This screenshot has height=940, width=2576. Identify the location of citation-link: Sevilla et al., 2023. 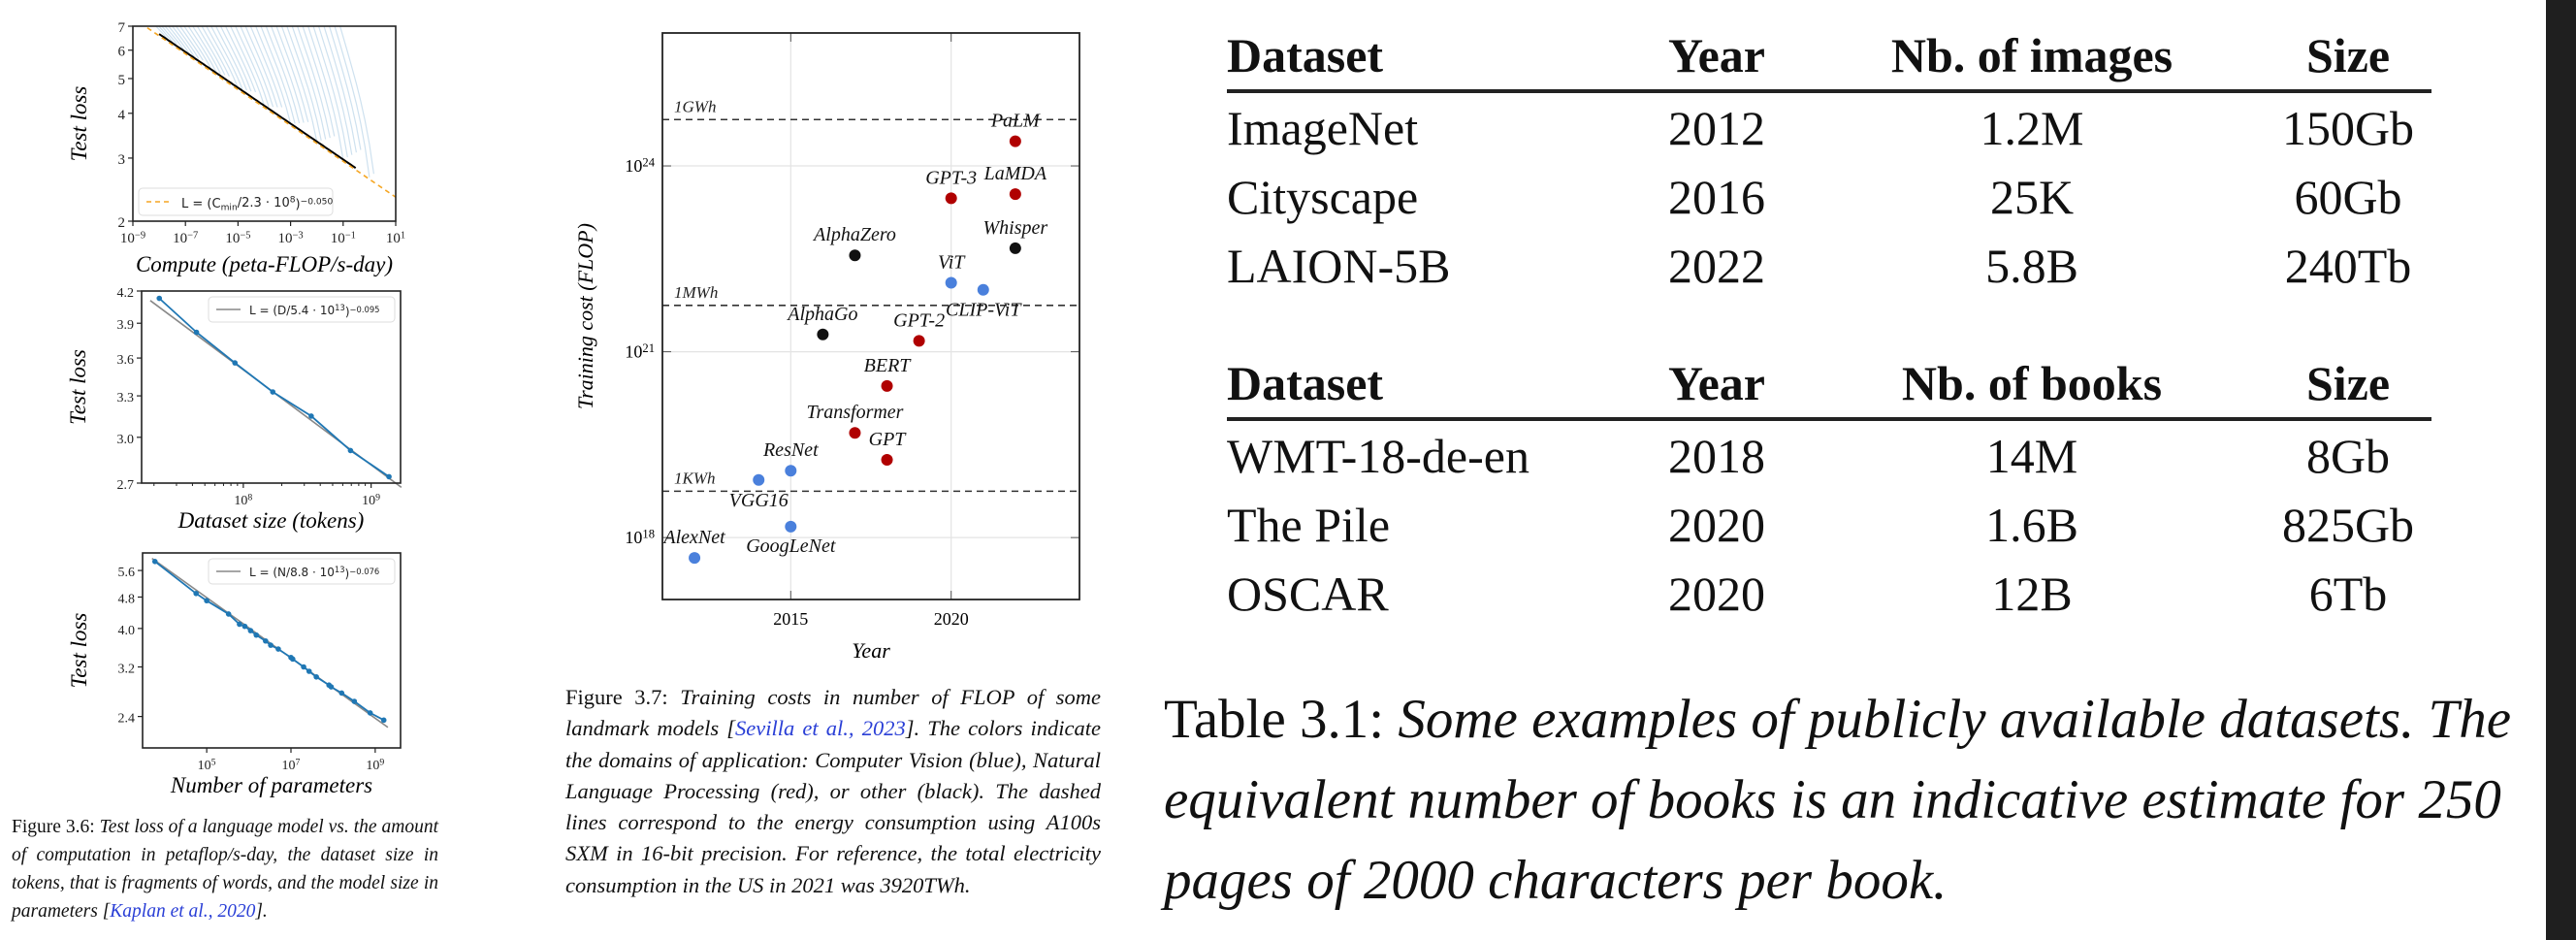
(820, 728).